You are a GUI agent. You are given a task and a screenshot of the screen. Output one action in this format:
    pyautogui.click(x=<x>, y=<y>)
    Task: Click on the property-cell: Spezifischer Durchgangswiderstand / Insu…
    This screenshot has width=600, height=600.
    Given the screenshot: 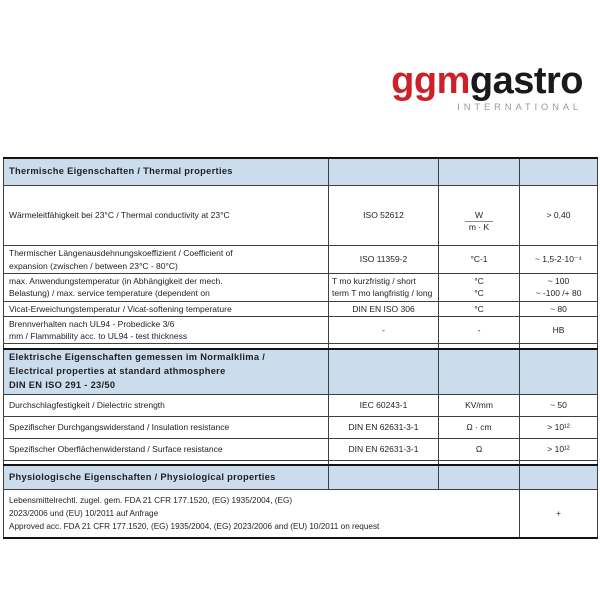 What is the action you would take?
    pyautogui.click(x=166, y=427)
    